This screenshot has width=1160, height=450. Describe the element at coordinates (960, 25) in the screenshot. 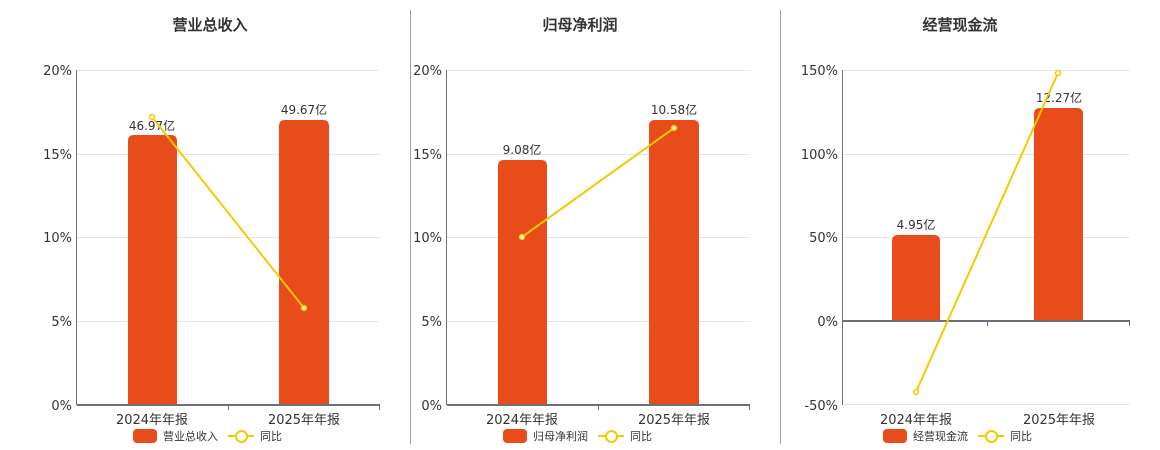

I see `chart-title-cashflow: 经营现金流` at that location.